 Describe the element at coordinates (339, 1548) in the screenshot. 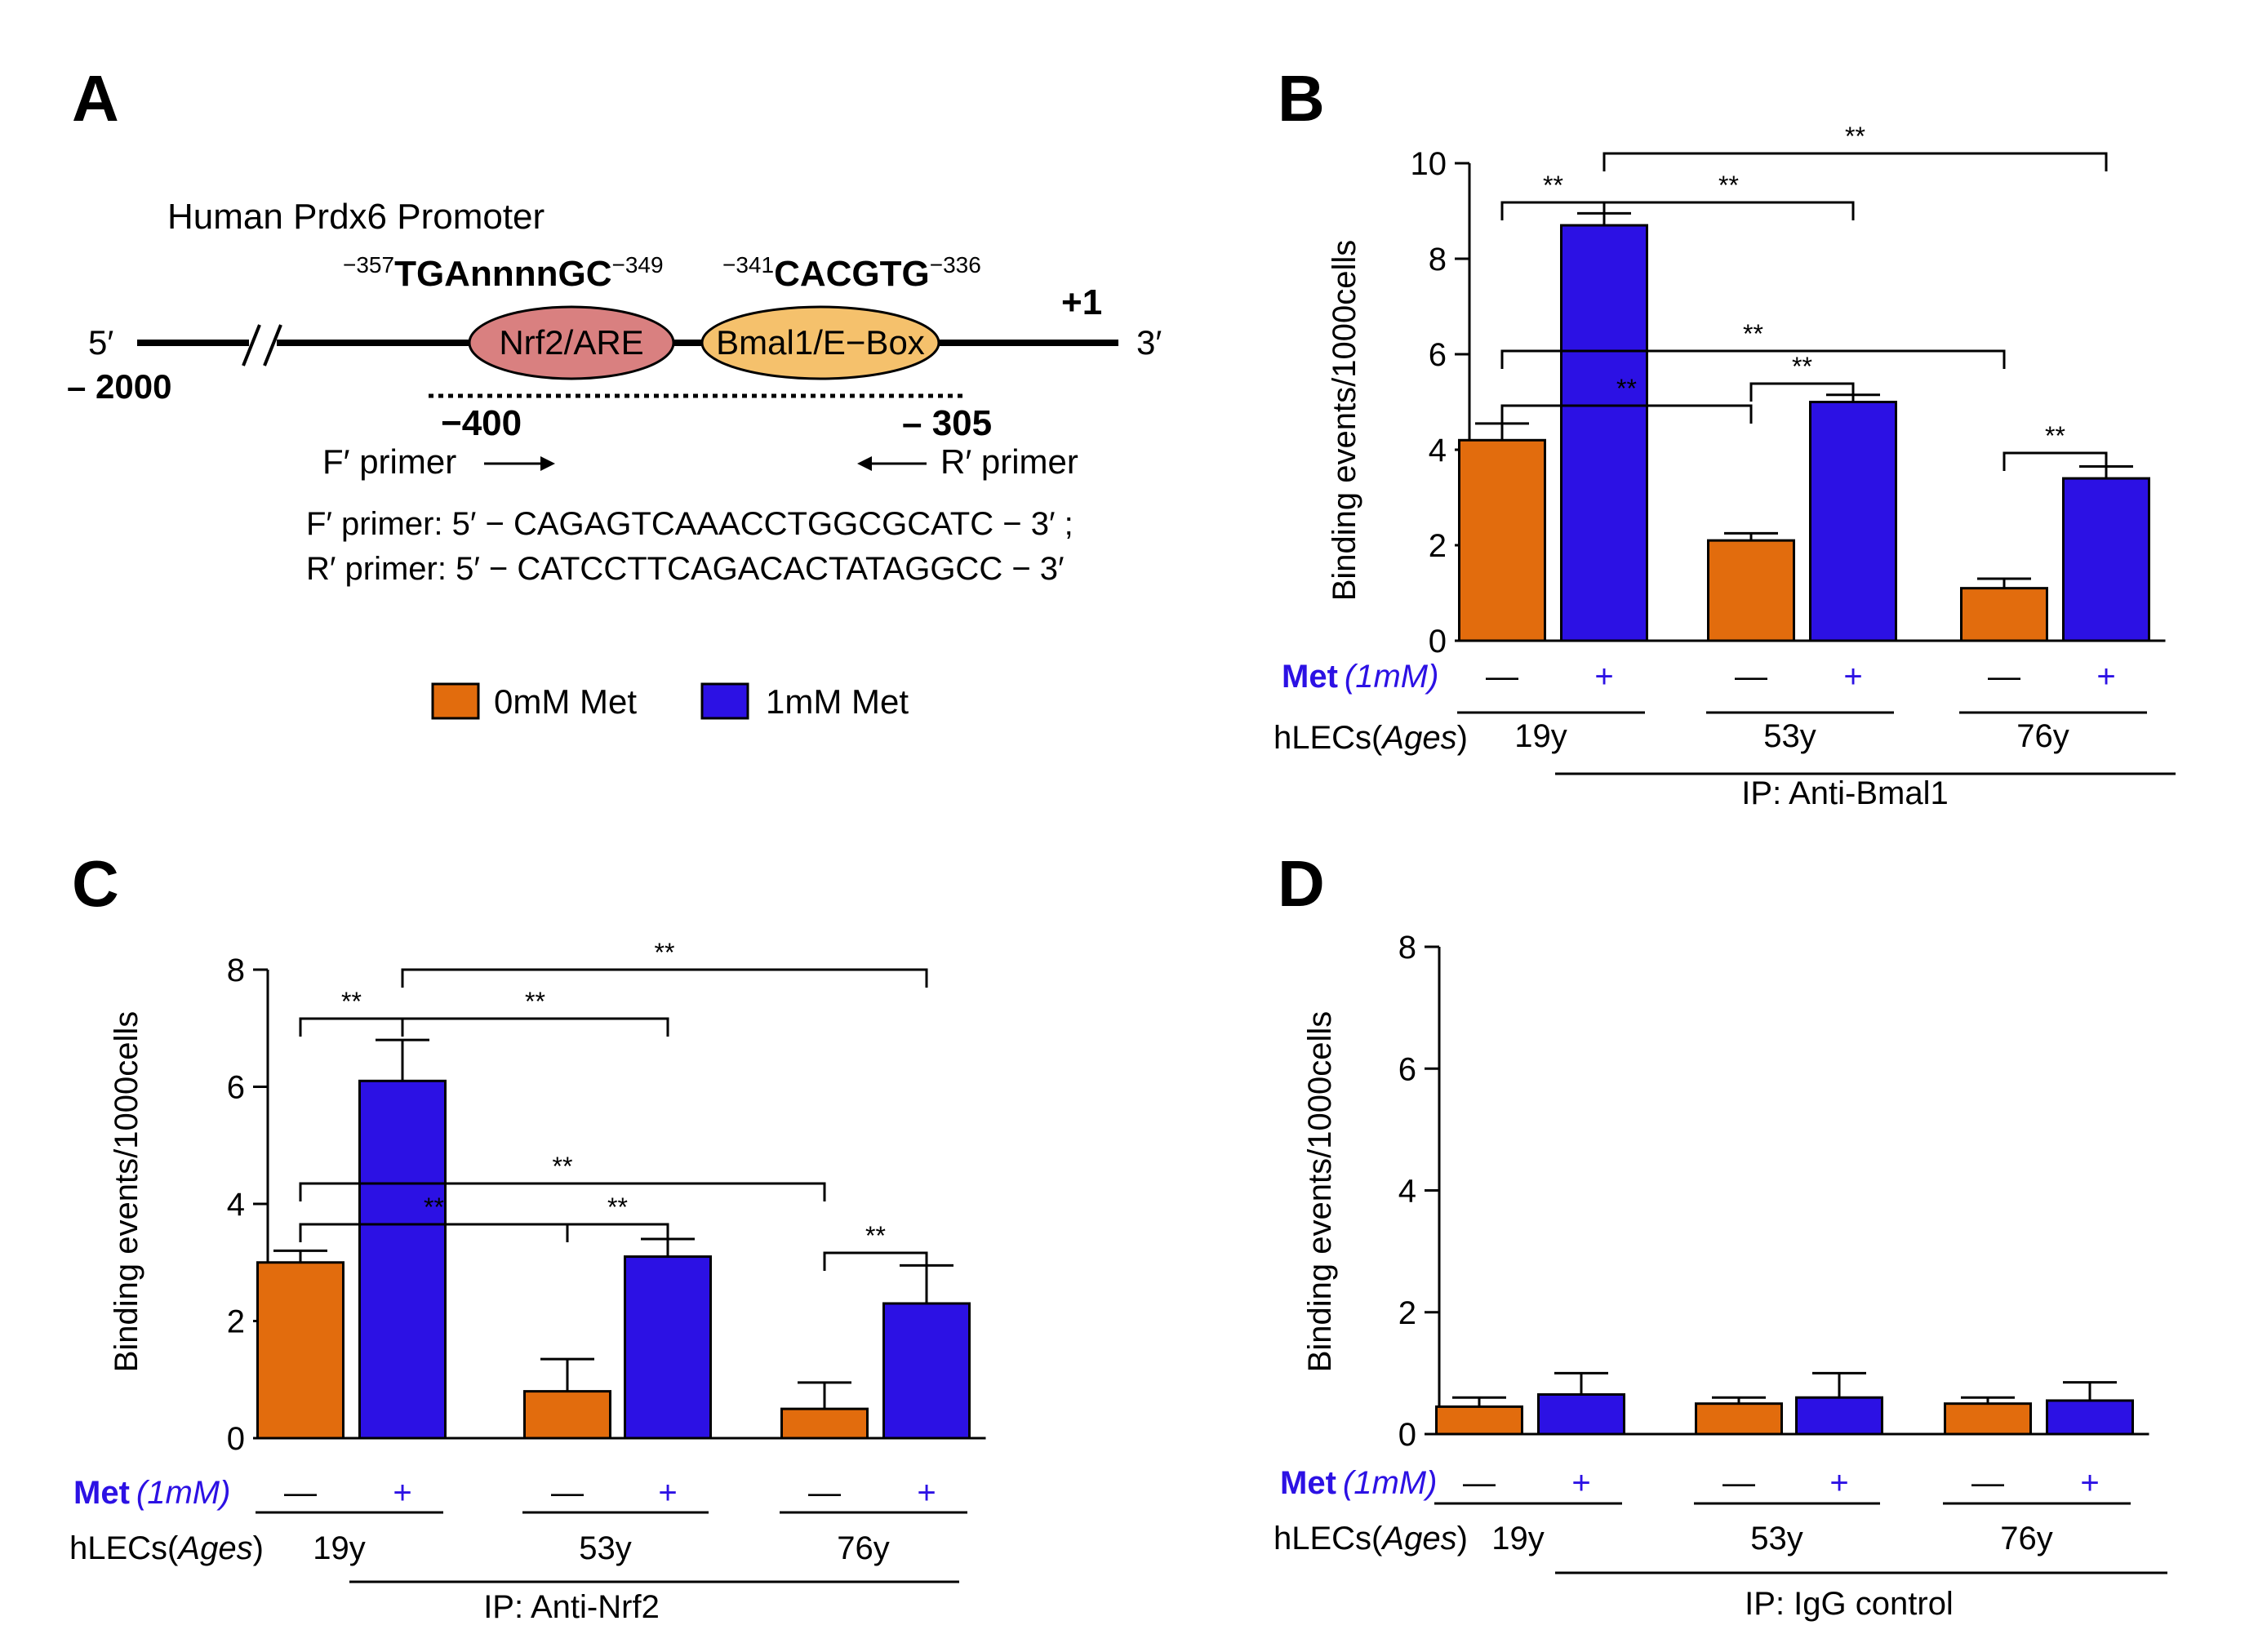

I see `panel-c-age-label: 19y` at that location.